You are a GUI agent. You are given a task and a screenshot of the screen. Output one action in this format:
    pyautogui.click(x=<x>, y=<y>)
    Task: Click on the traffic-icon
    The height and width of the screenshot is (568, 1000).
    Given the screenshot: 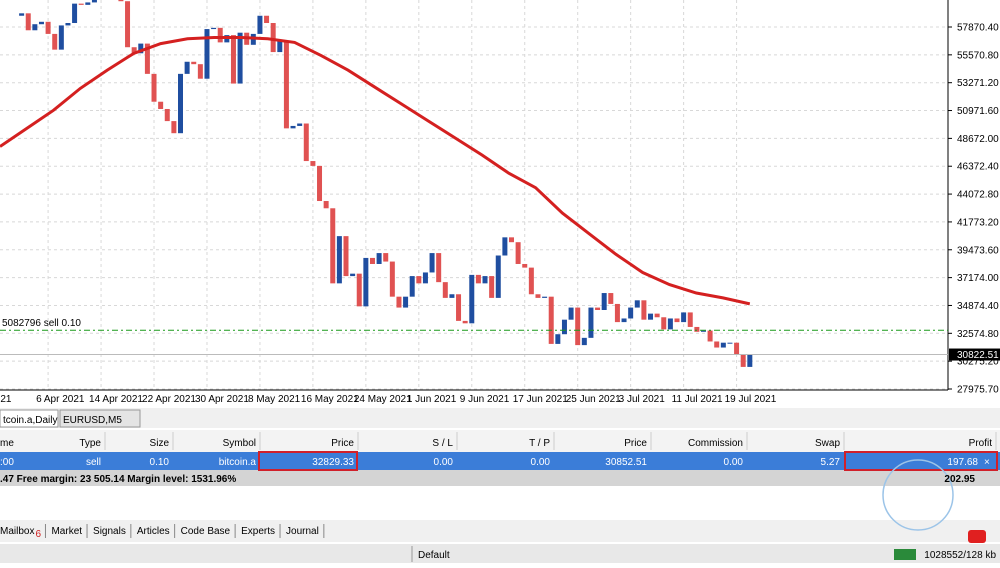 What is the action you would take?
    pyautogui.click(x=905, y=554)
    